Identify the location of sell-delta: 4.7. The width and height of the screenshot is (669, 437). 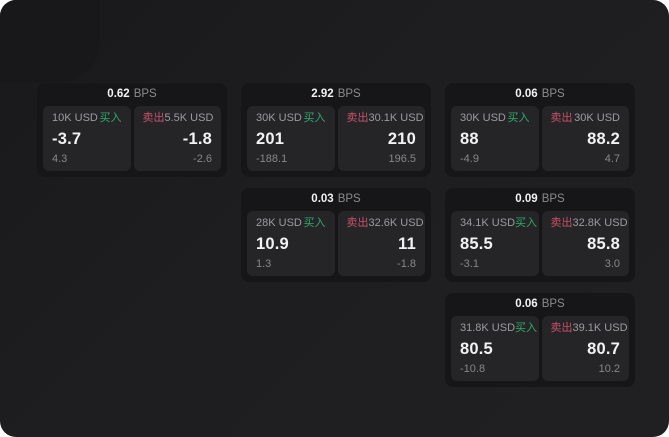
(612, 159).